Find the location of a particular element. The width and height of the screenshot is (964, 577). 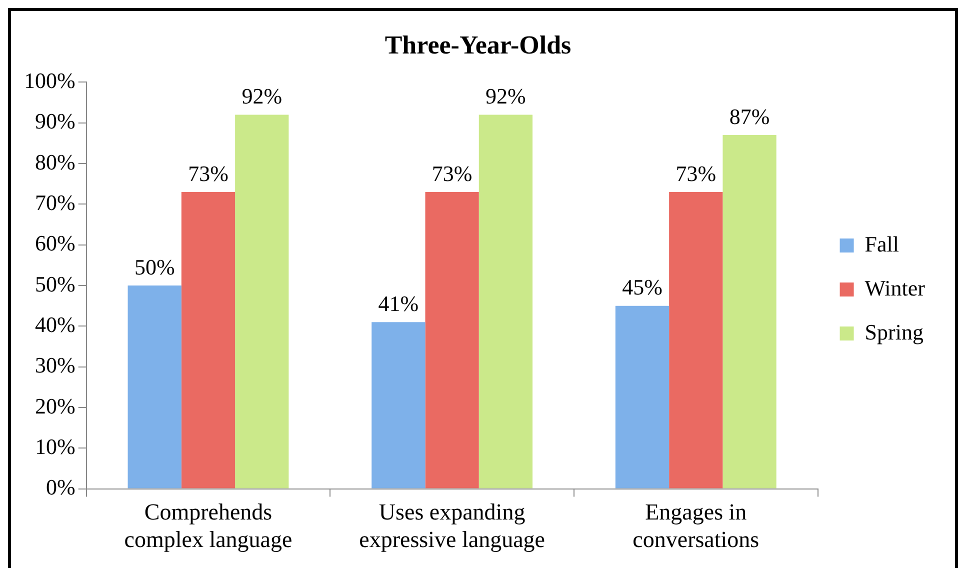

y-tick-label: 10% is located at coordinates (55, 446).